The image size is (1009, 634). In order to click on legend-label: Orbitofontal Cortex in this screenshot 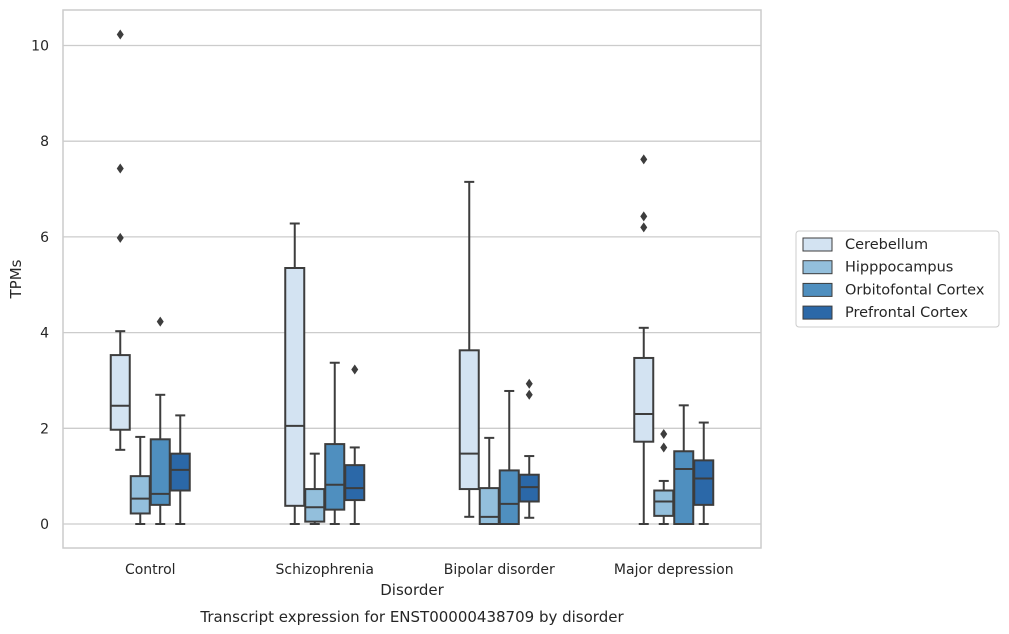, I will do `click(915, 290)`.